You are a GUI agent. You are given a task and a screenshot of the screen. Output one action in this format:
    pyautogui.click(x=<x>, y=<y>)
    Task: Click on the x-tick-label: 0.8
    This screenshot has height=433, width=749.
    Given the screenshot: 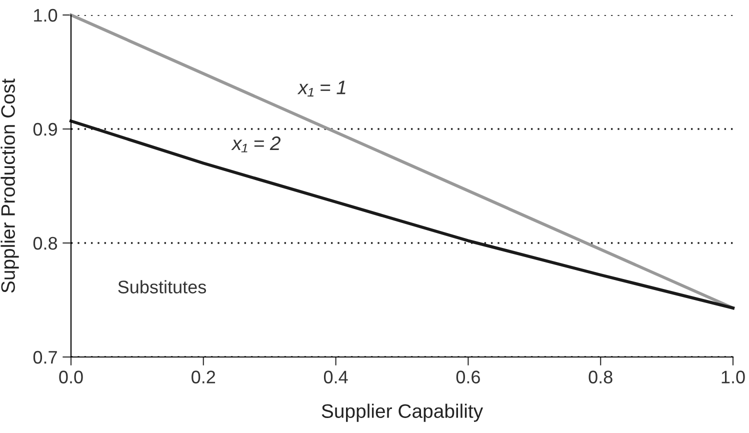 What is the action you would take?
    pyautogui.click(x=600, y=377)
    